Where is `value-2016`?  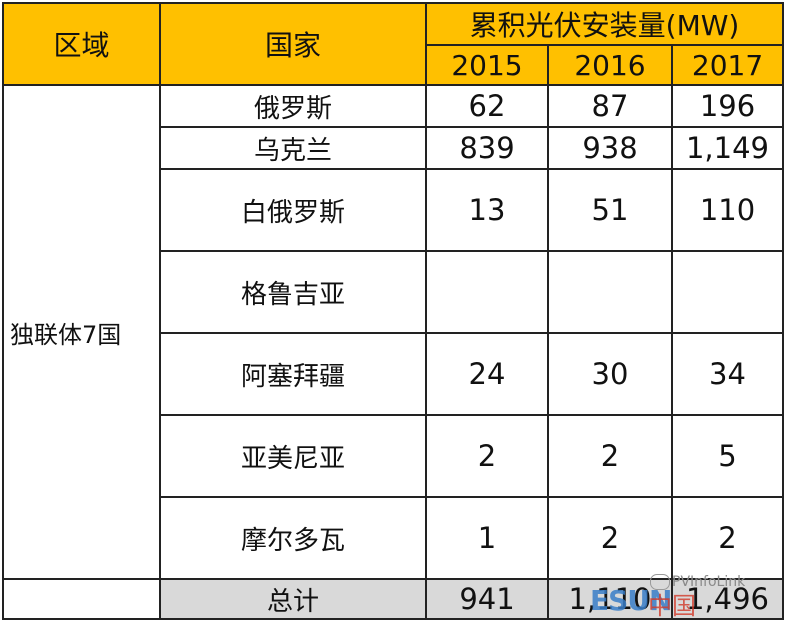
value-2016 is located at coordinates (610, 292).